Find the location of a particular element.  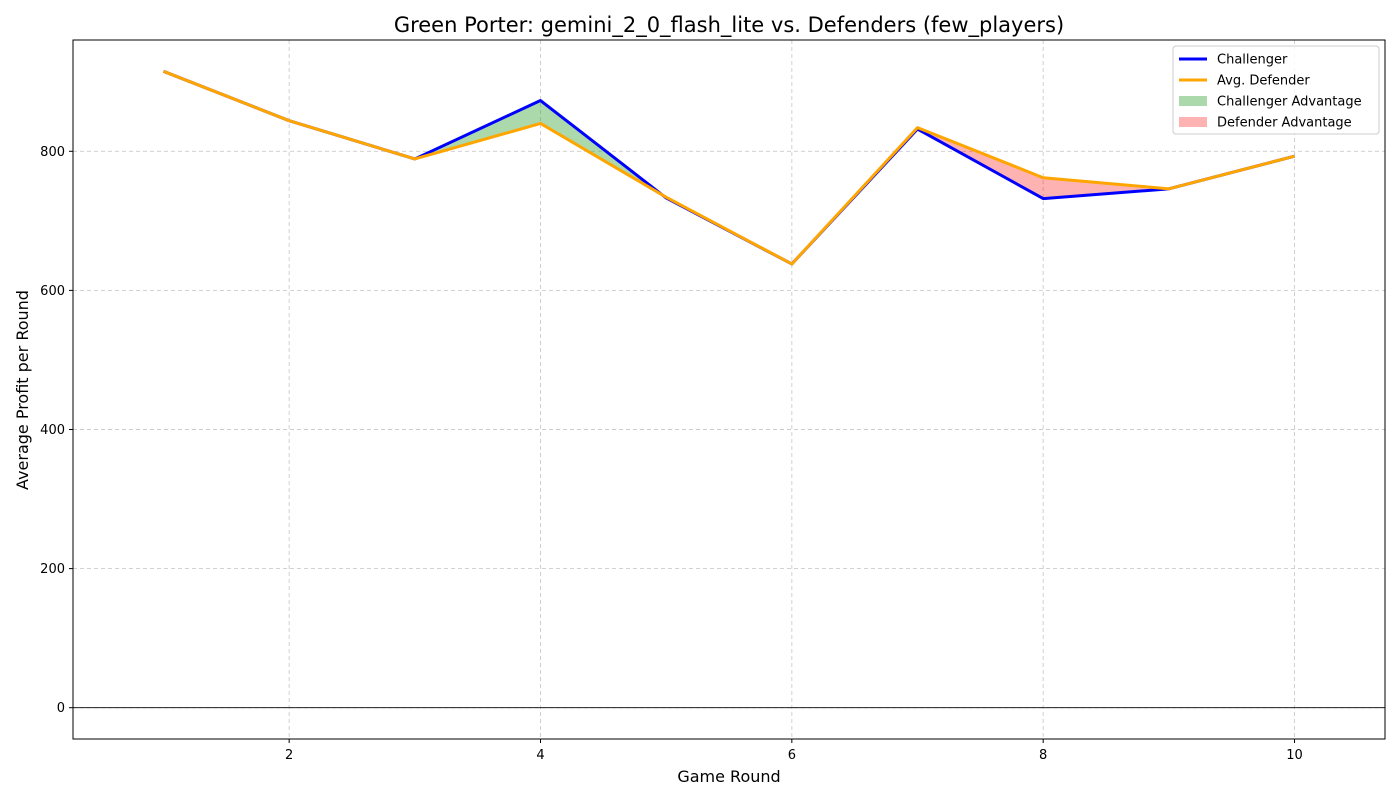

y-tick-label: 200 is located at coordinates (52, 569).